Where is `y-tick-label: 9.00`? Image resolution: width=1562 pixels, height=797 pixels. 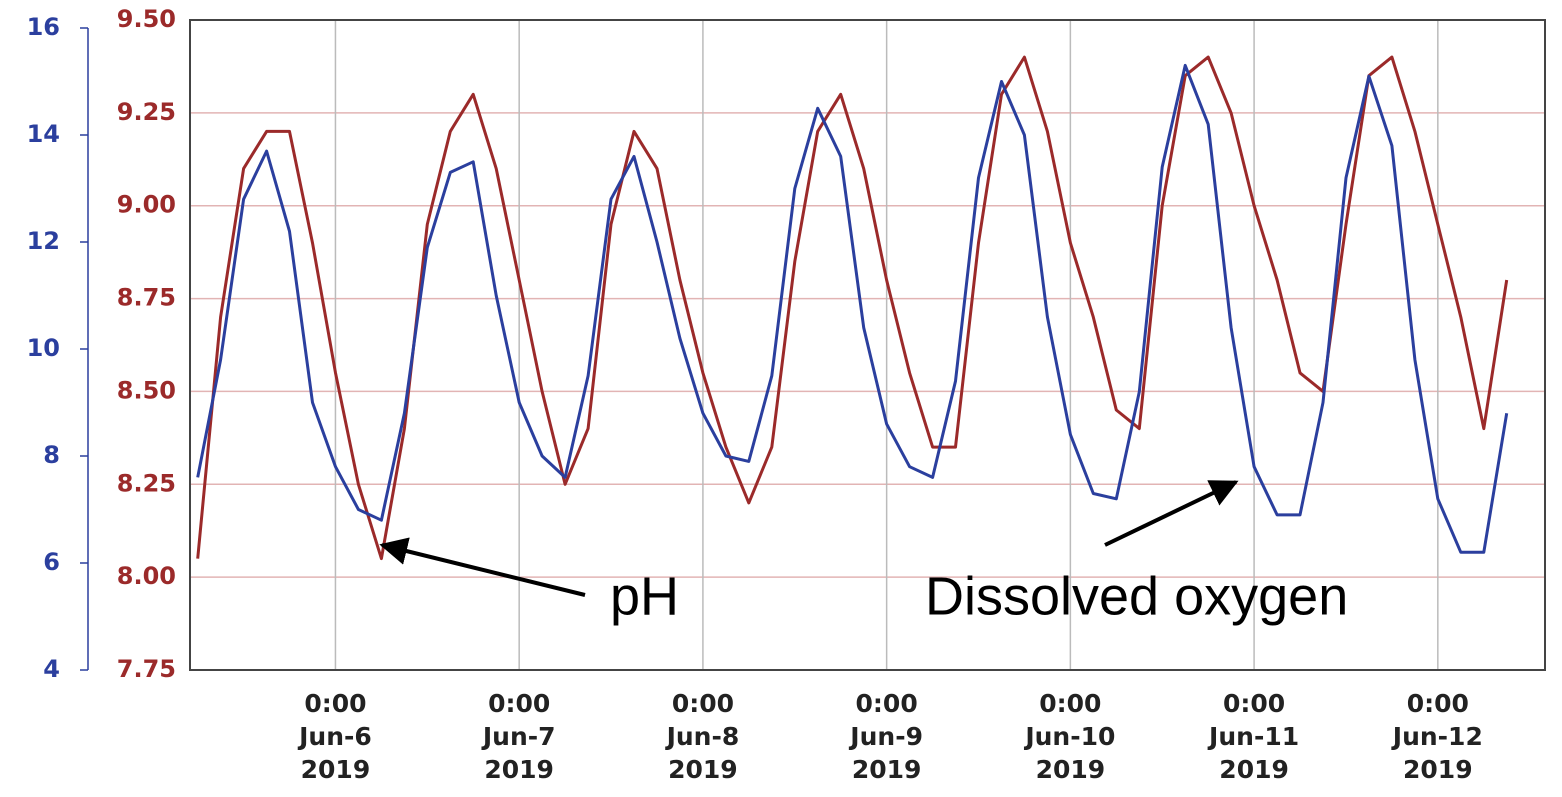 y-tick-label: 9.00 is located at coordinates (146, 205).